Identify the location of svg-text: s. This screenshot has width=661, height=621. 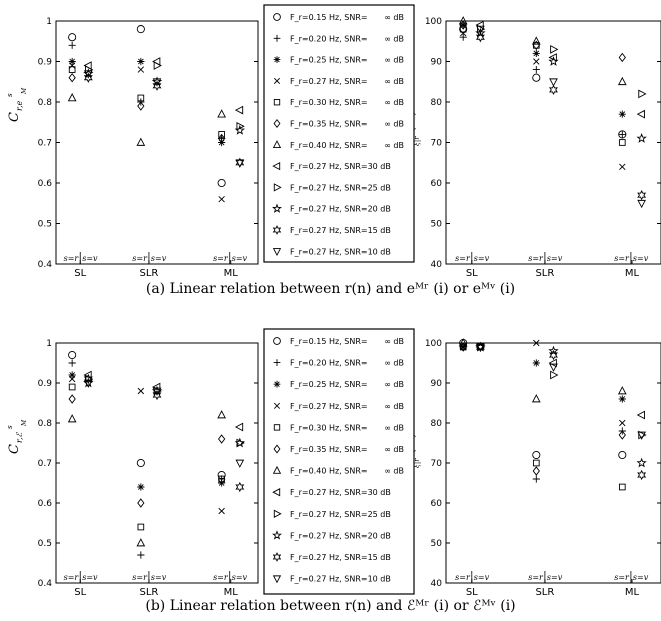
(10, 95).